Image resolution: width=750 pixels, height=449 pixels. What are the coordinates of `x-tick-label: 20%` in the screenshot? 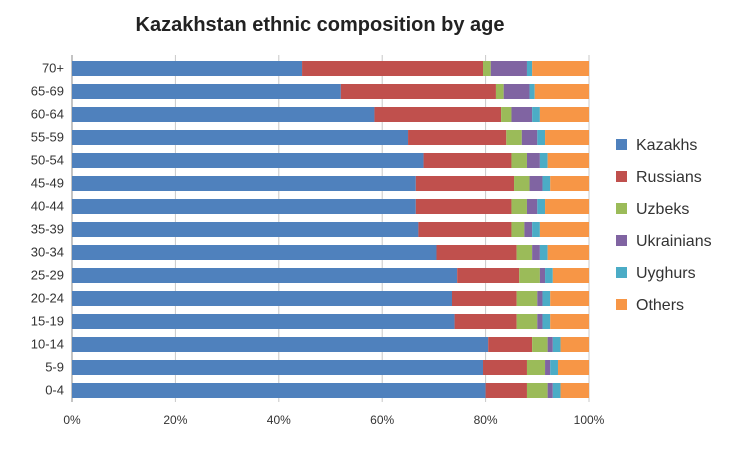 It's located at (175, 420).